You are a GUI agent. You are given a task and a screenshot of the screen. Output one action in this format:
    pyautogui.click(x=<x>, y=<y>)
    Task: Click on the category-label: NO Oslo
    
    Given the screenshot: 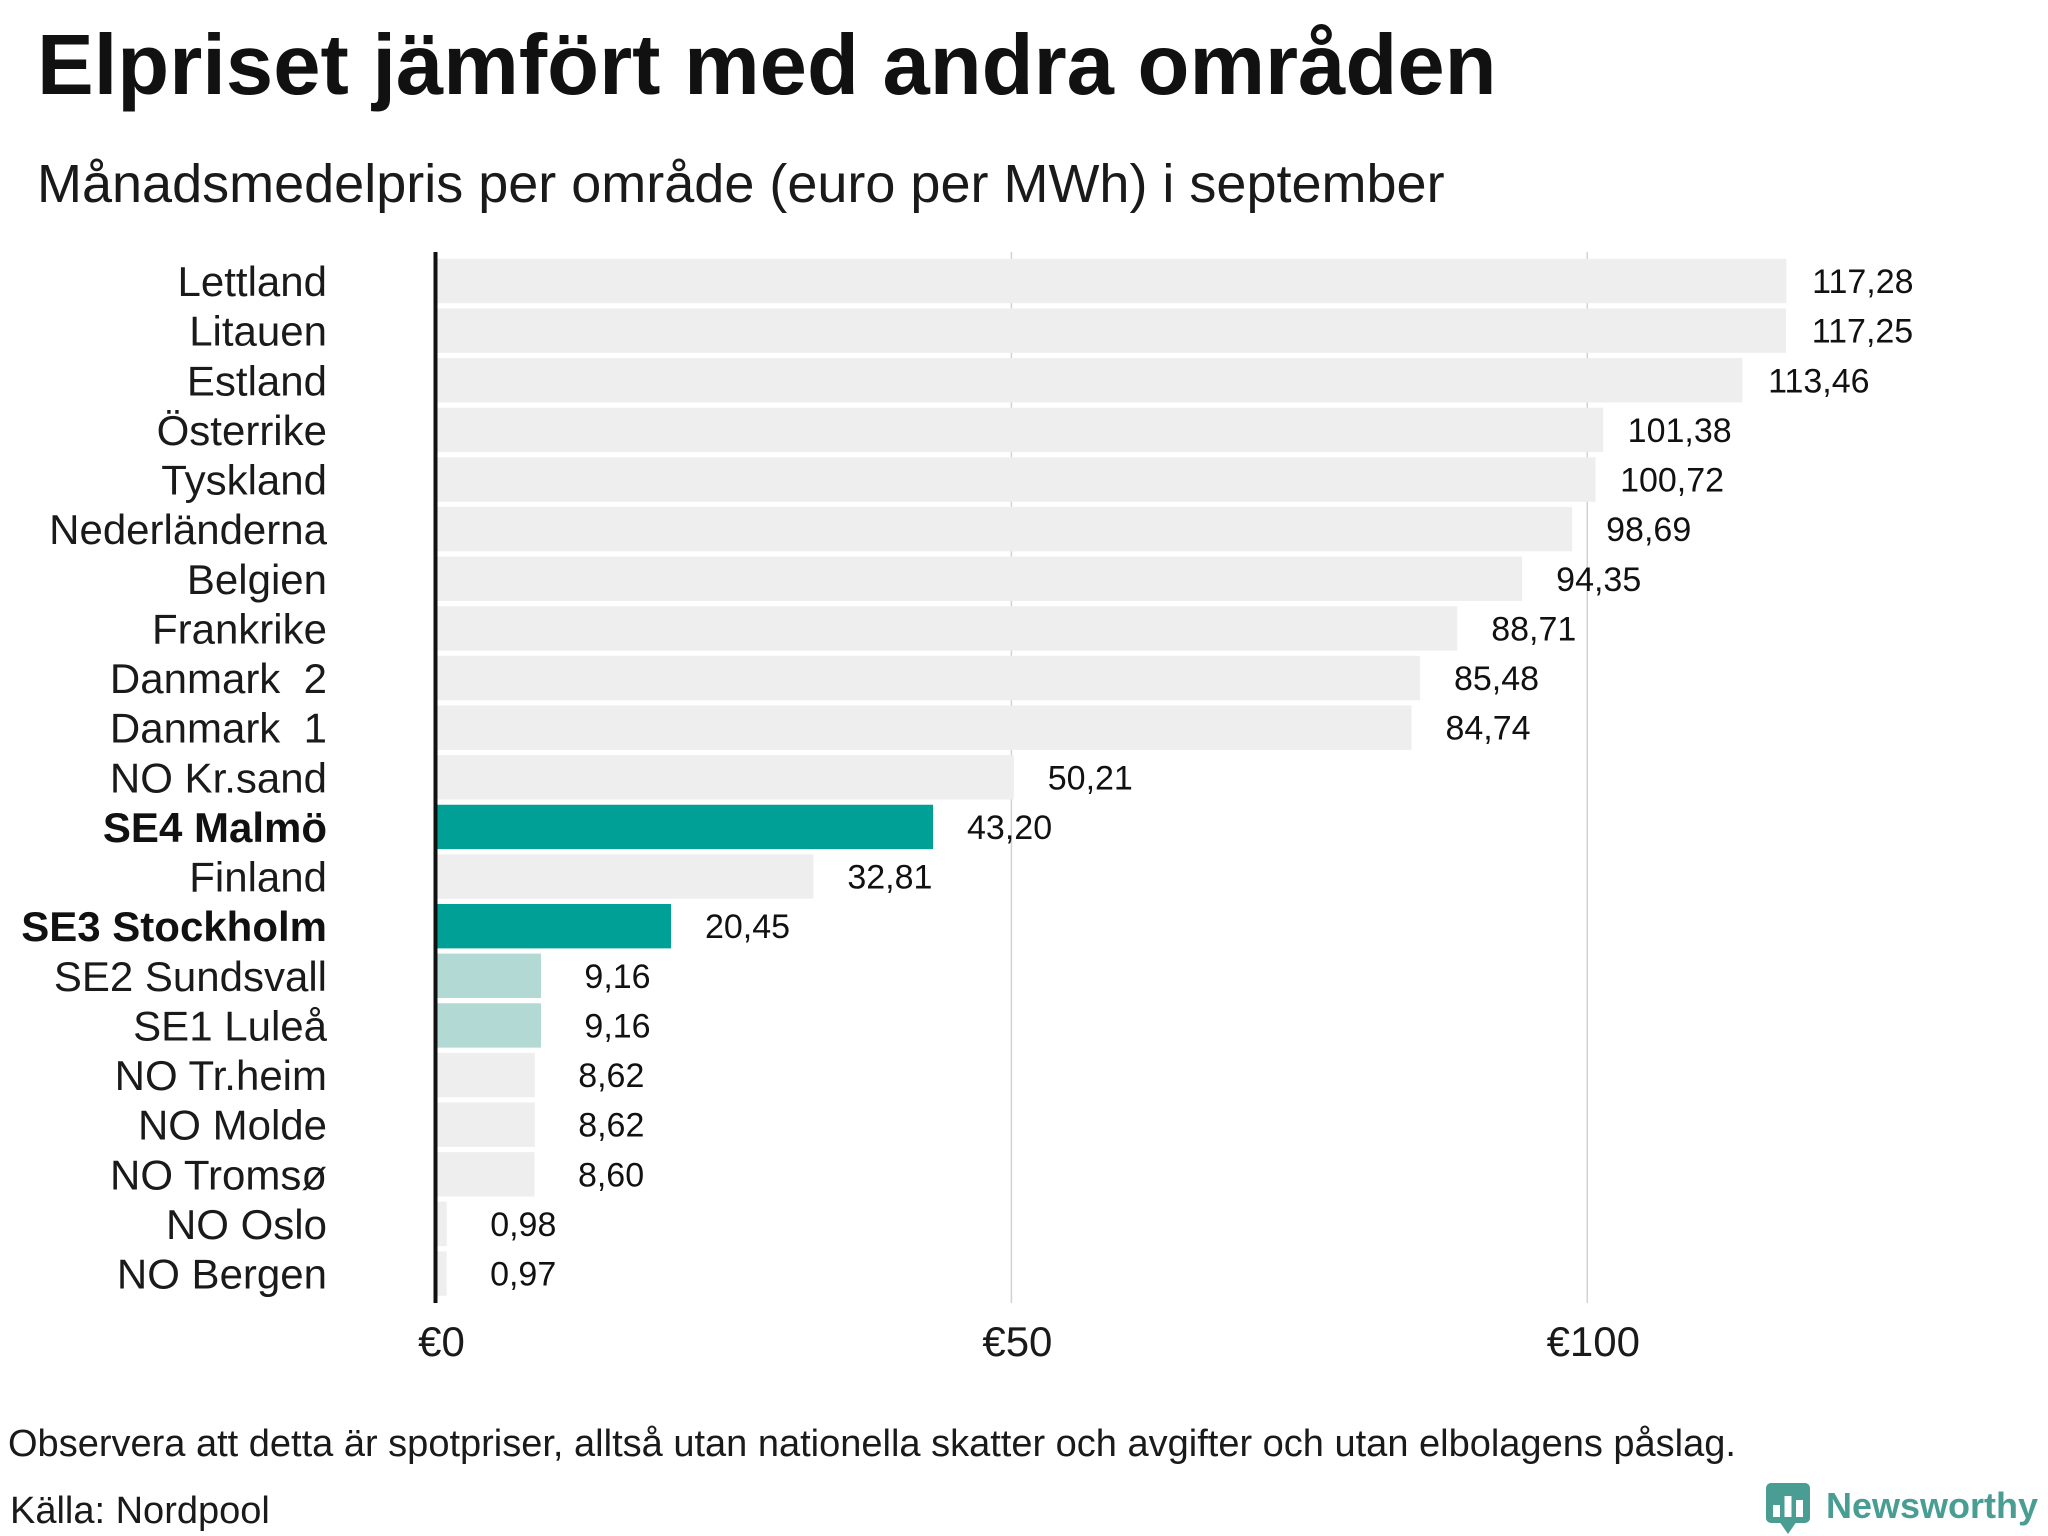 What is the action you would take?
    pyautogui.click(x=246, y=1224)
    